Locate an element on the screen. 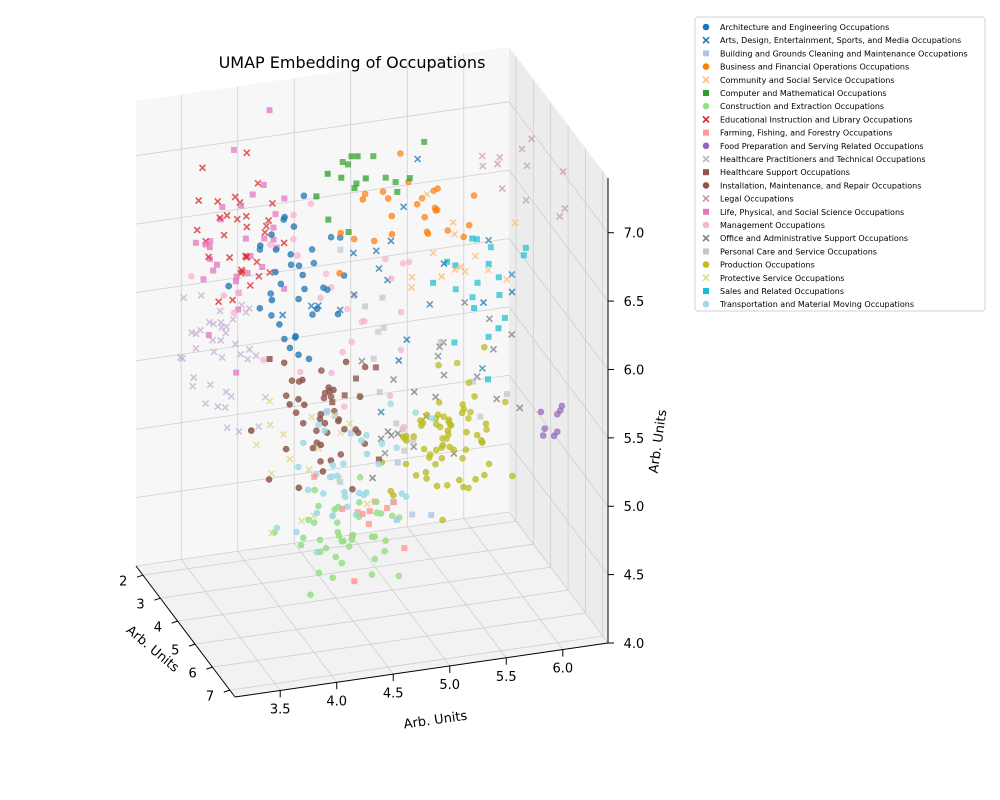 The width and height of the screenshot is (1000, 800). y-axis-label: Arb. Units is located at coordinates (436, 721).